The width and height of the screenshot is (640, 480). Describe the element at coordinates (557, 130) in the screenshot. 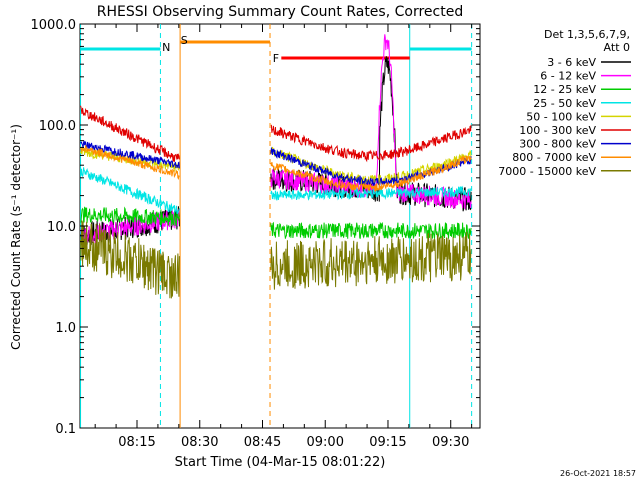

I see `legend-label-5: 100 - 300 keV` at that location.